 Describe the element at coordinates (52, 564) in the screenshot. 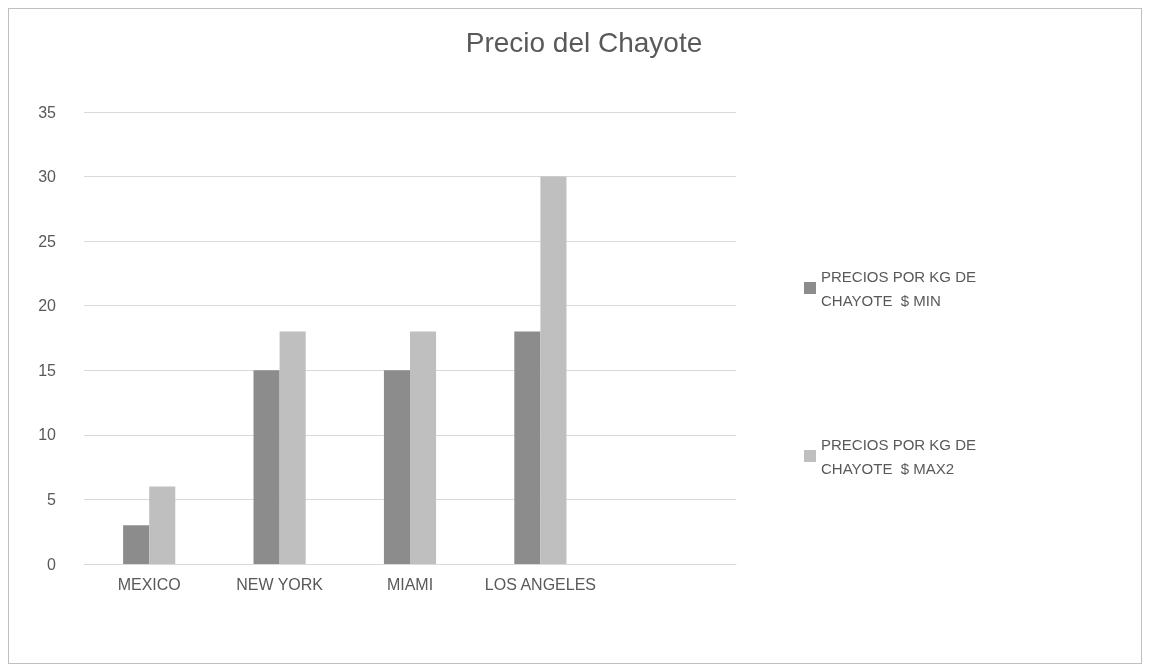

I see `y-tick-label: 0` at that location.